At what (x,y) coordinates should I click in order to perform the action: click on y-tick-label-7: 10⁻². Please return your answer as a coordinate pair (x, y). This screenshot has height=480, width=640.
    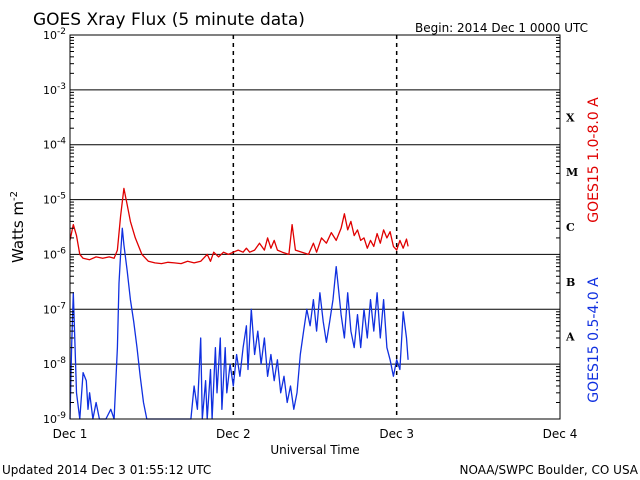
    Looking at the image, I should click on (54, 34).